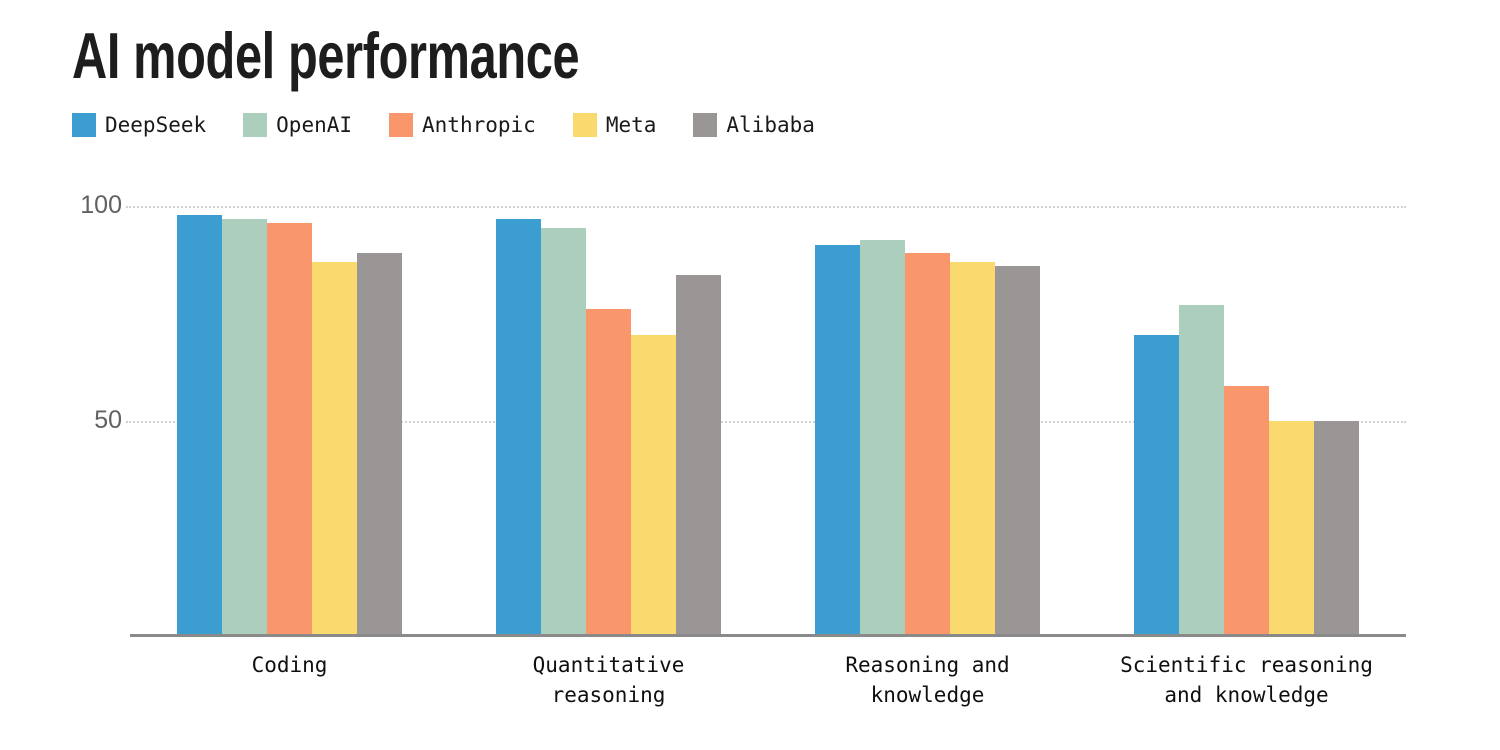  I want to click on y-tick-label-50: 50, so click(108, 419).